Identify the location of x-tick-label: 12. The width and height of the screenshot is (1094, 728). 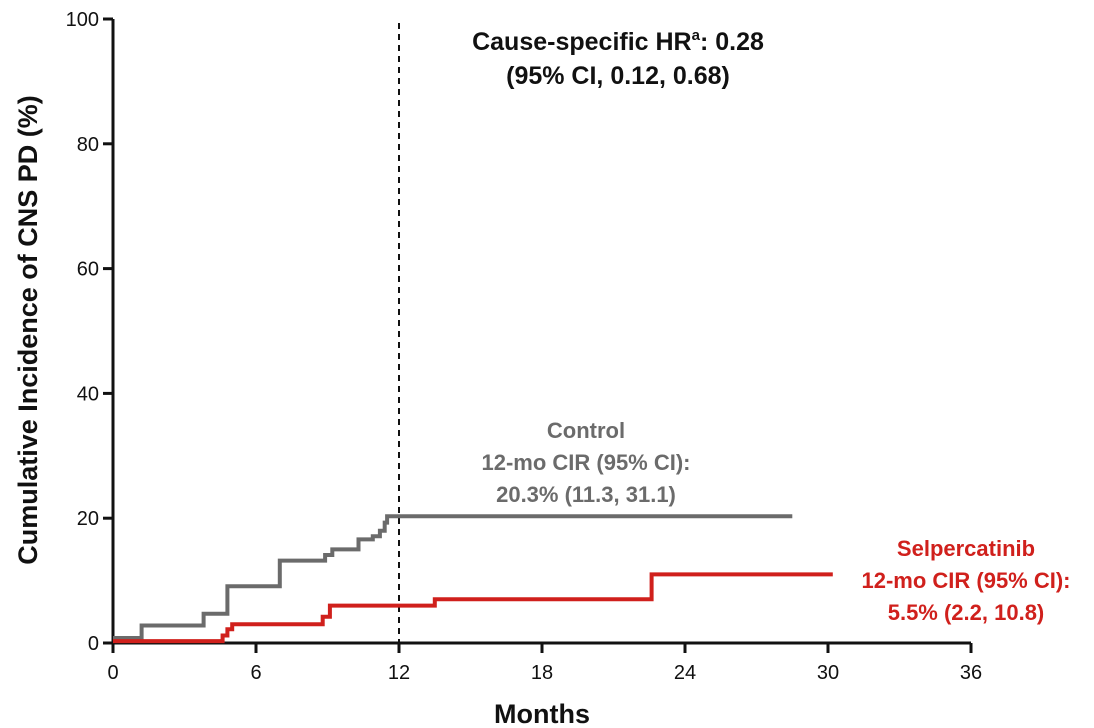
(399, 673).